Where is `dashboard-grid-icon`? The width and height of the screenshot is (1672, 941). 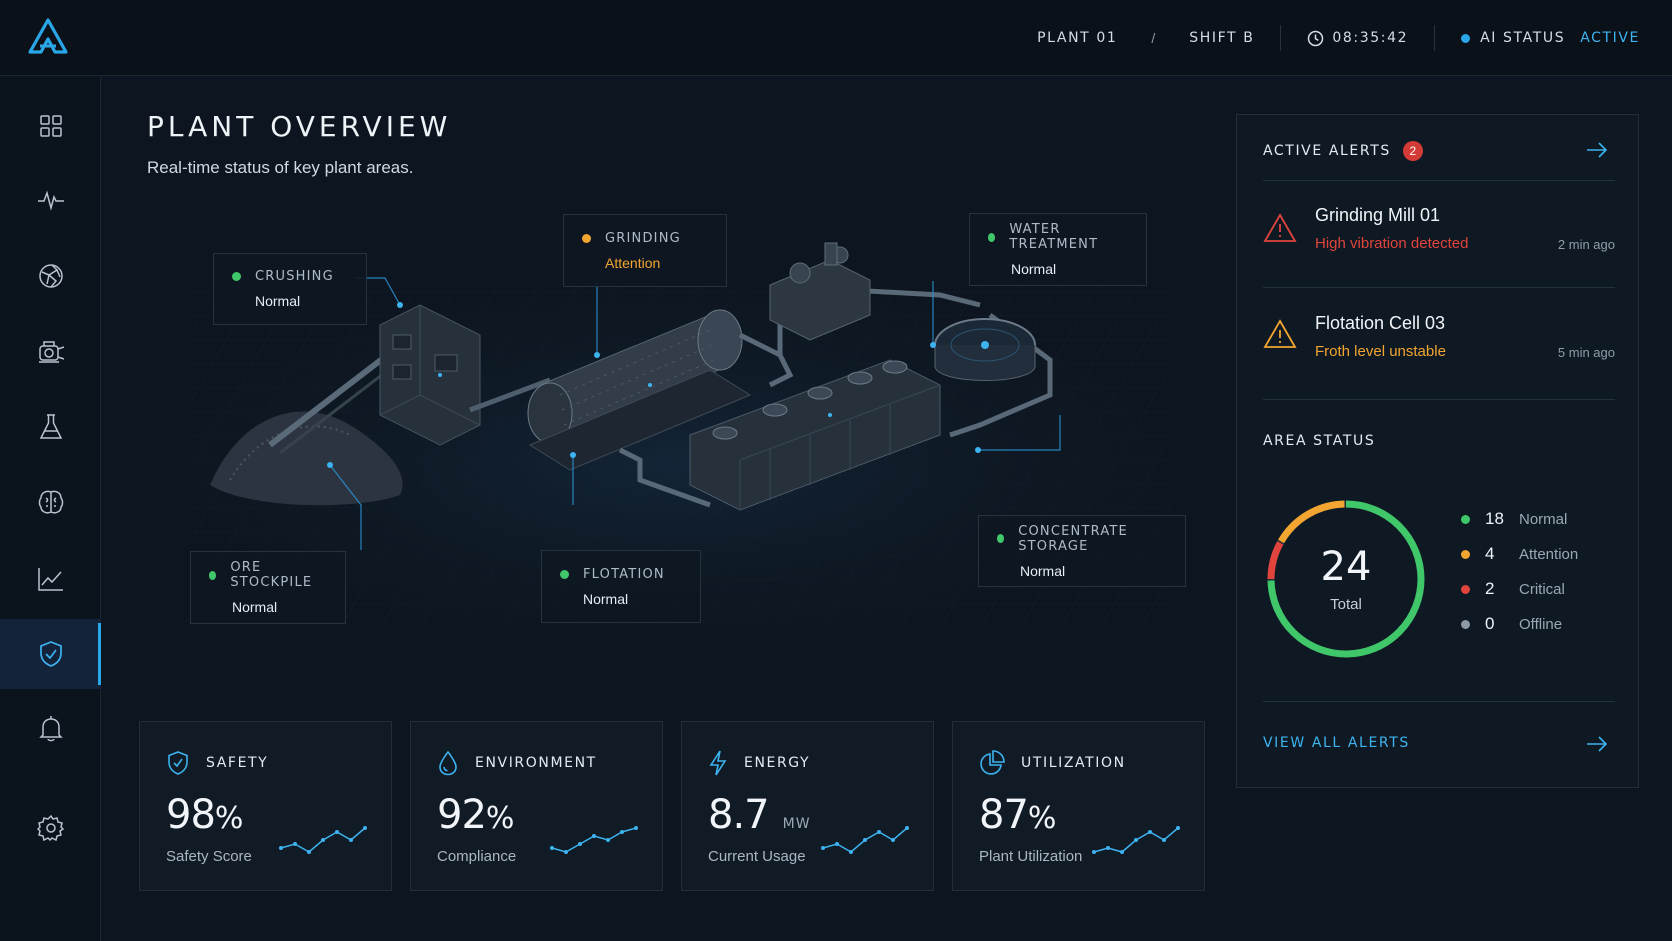 dashboard-grid-icon is located at coordinates (50, 126).